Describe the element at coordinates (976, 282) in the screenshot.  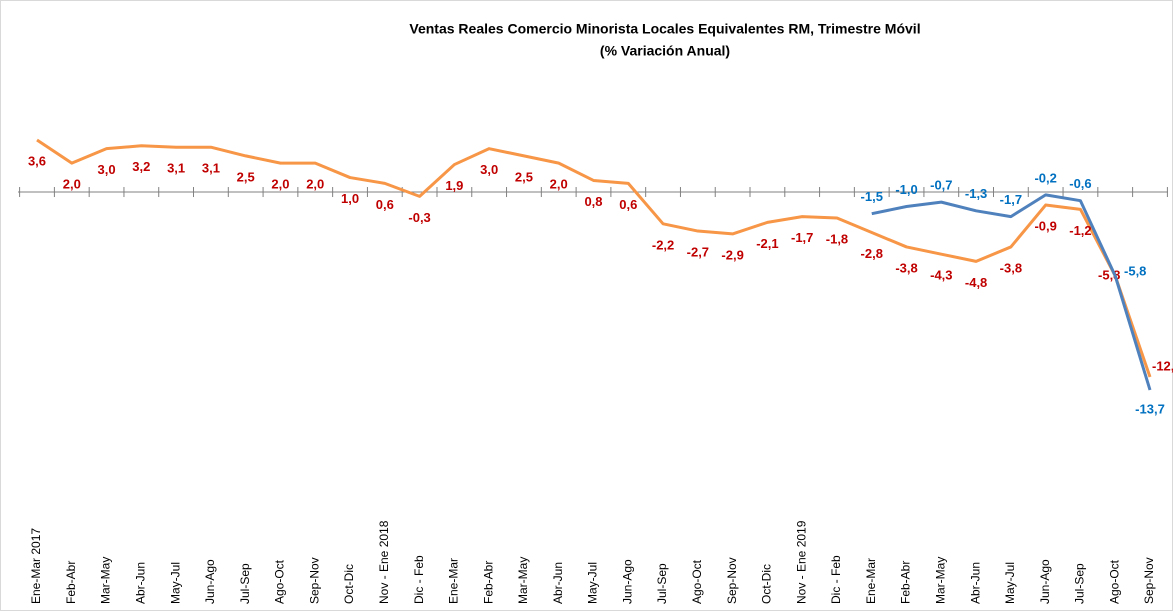
I see `data-label: -4,8` at that location.